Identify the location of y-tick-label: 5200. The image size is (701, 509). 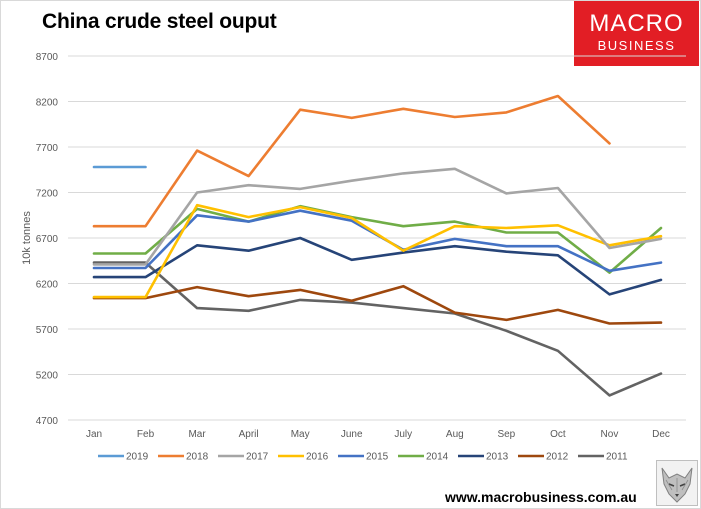
(47, 376).